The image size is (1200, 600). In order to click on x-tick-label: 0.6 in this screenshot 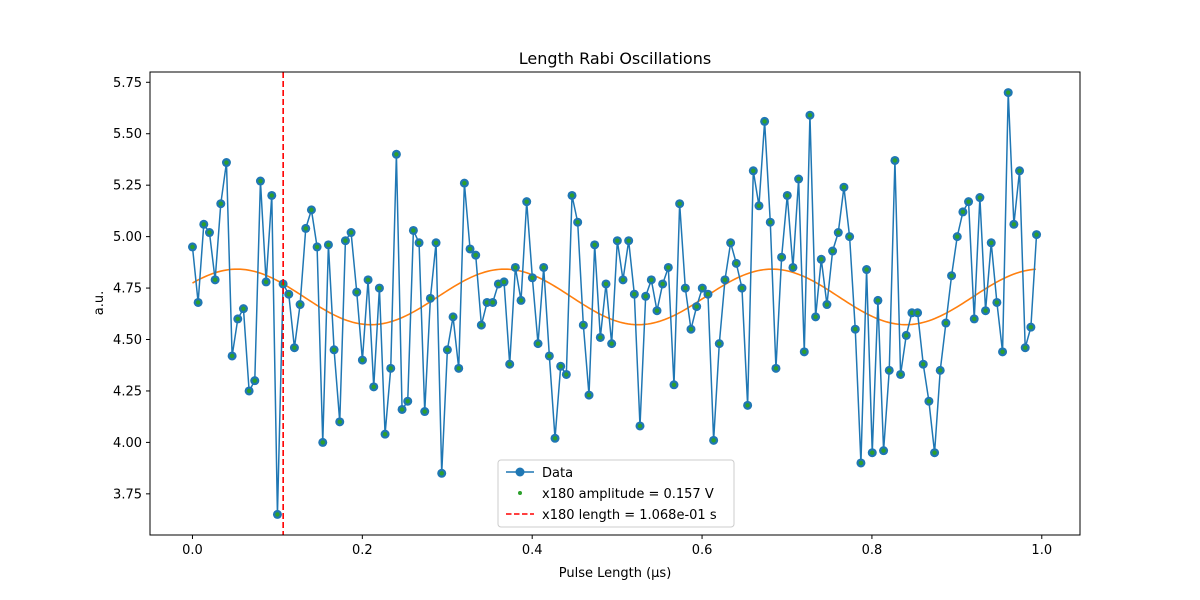, I will do `click(702, 550)`.